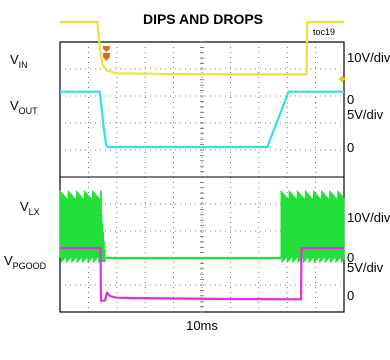 The width and height of the screenshot is (390, 360). I want to click on chart-title: DIPS AND DROPS, so click(203, 19).